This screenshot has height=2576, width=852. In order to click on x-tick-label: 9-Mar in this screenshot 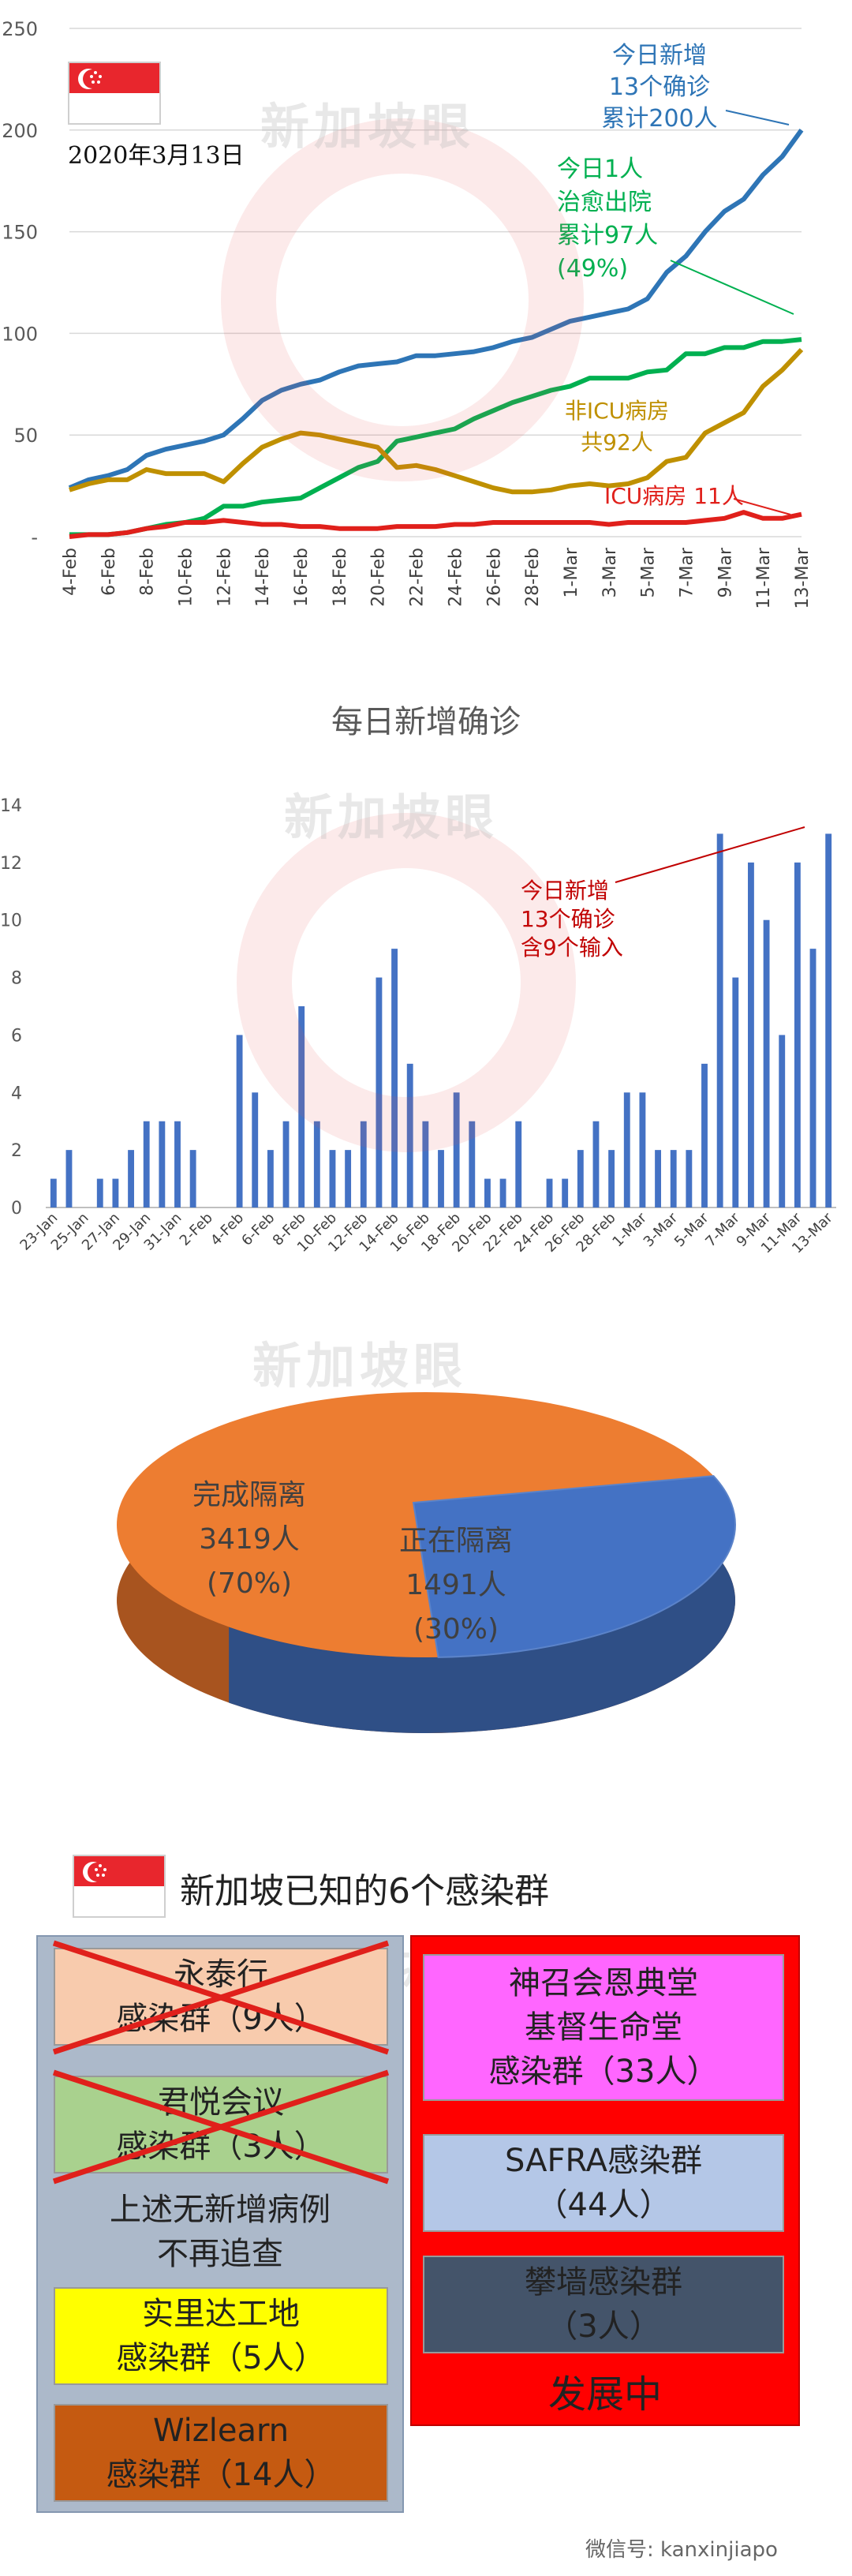, I will do `click(725, 572)`.